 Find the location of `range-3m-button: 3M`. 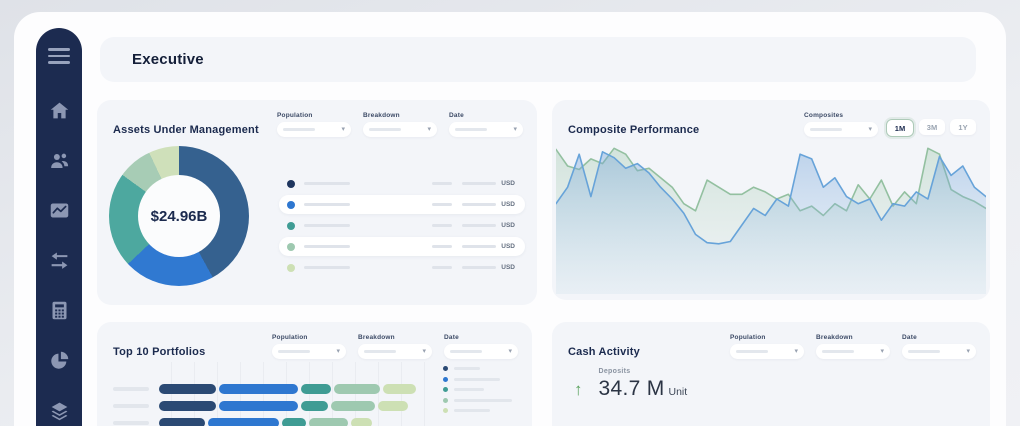

range-3m-button: 3M is located at coordinates (932, 127).